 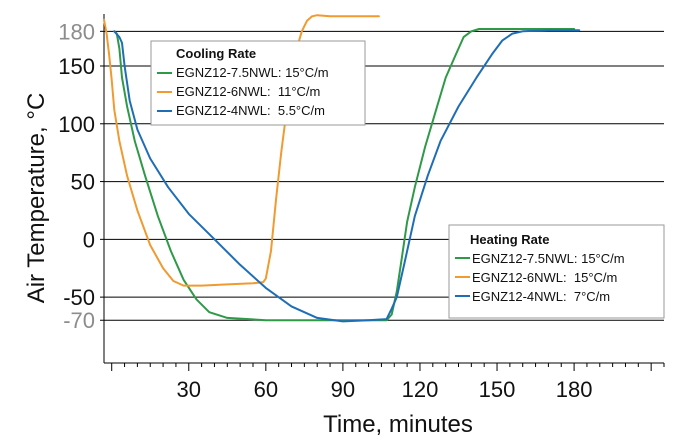 I want to click on x-tick-label: 90, so click(x=343, y=389).